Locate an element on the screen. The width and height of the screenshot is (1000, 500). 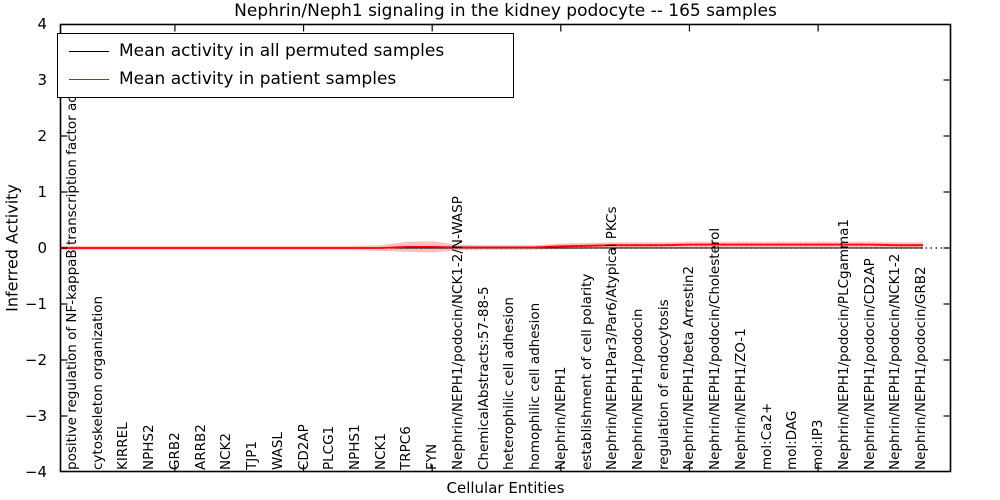
x-category-label: Nephrin/NEPH1/podocin/NCK1-2 is located at coordinates (895, 361).